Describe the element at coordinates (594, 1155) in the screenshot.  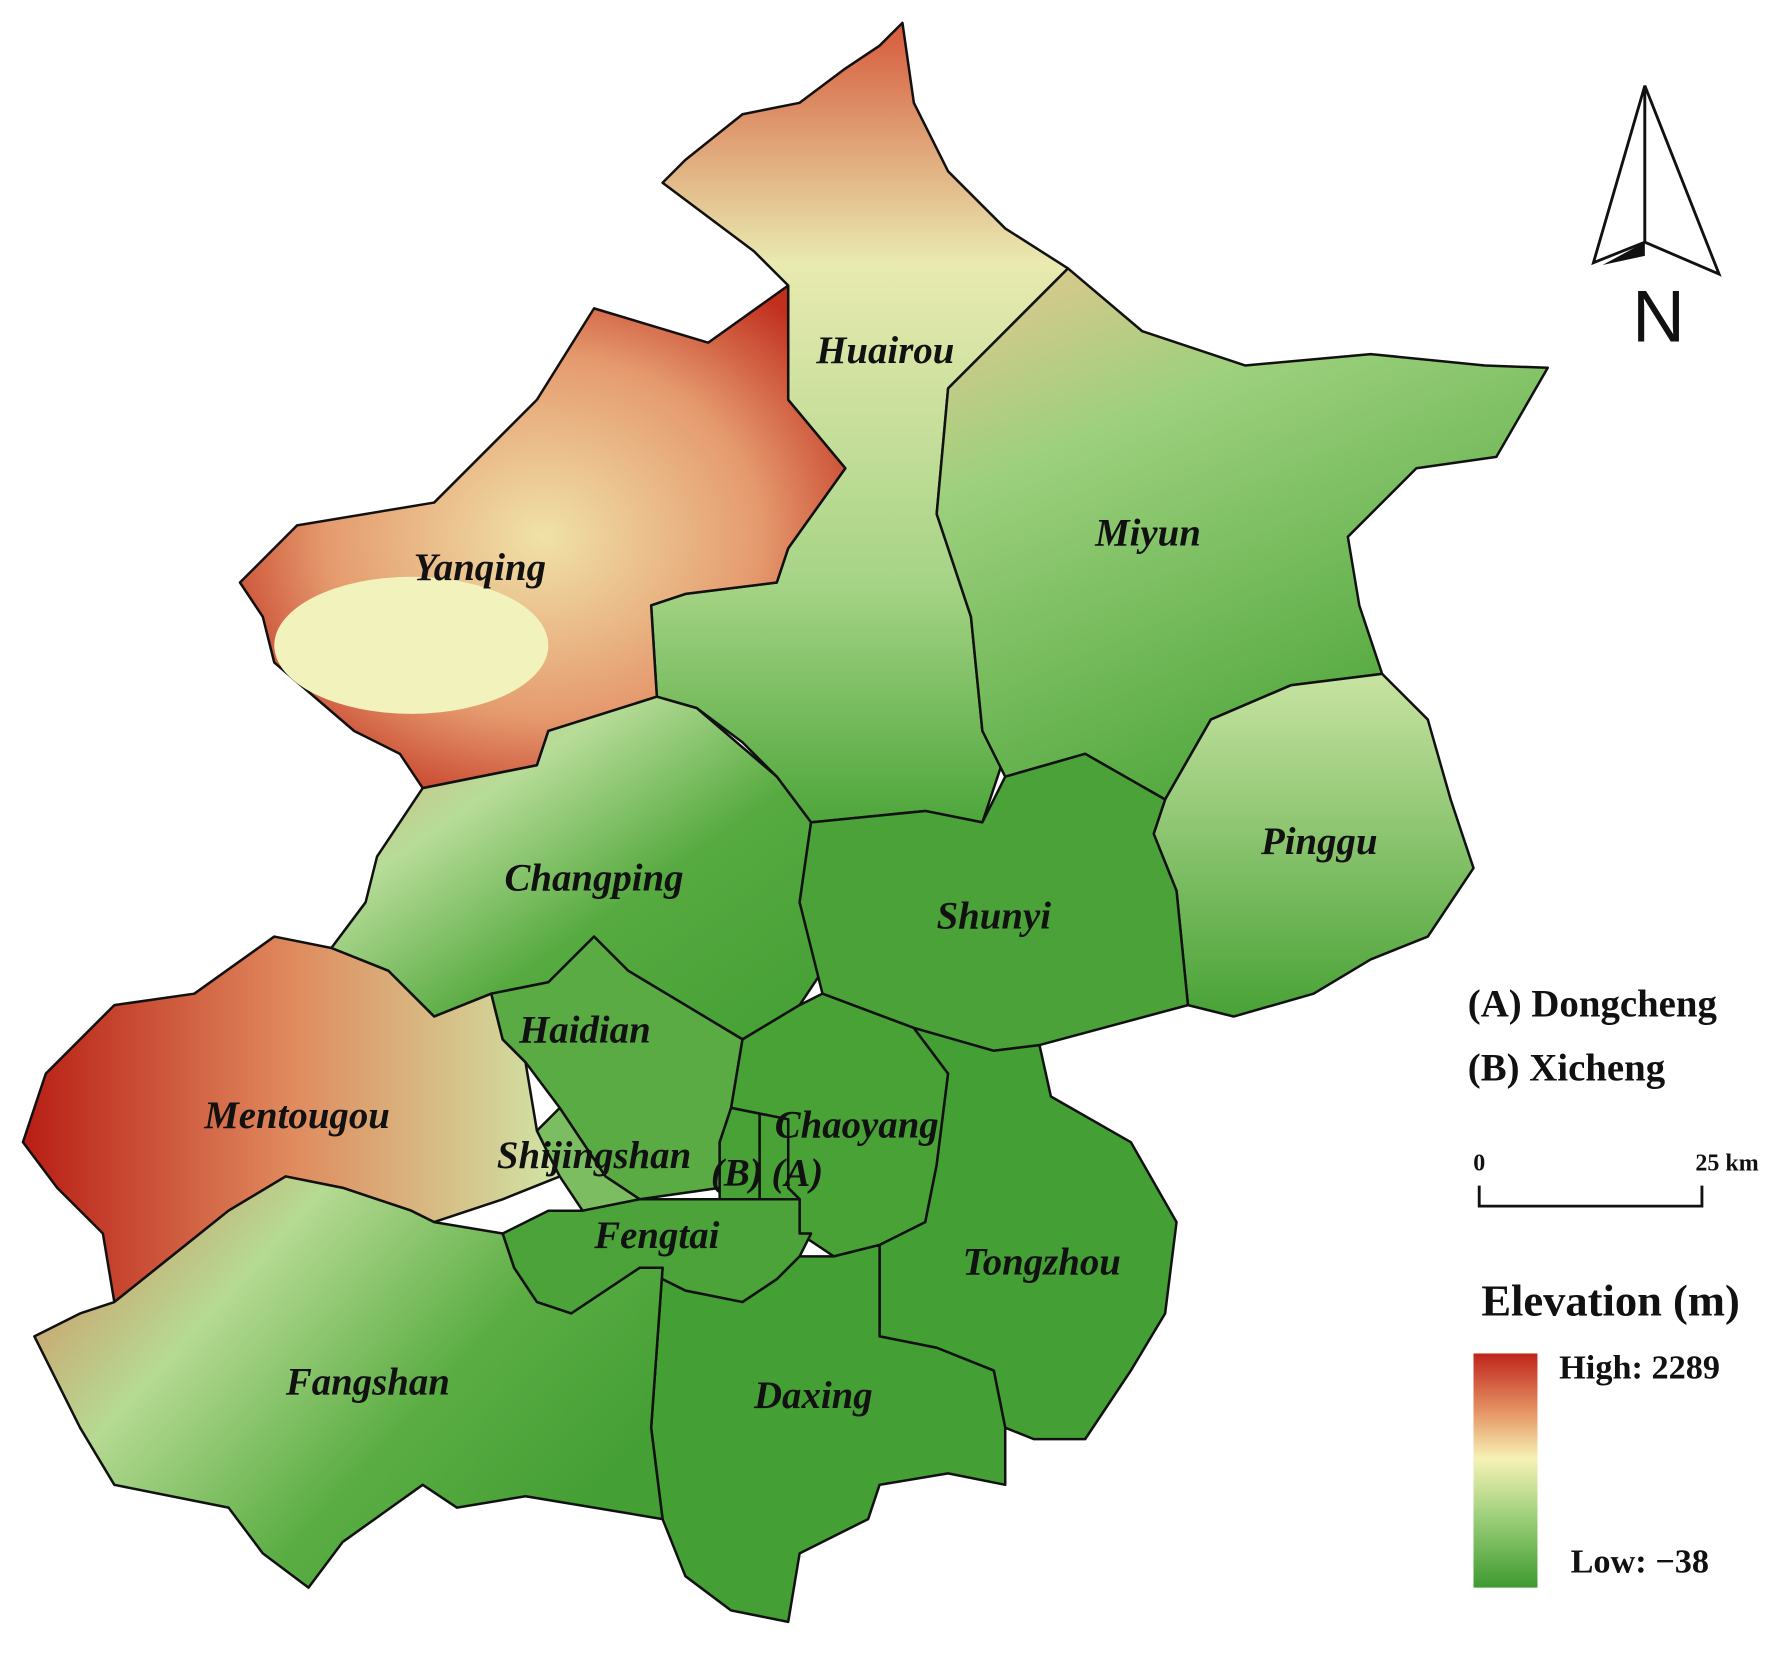
I see `district-label: Shijingshan` at that location.